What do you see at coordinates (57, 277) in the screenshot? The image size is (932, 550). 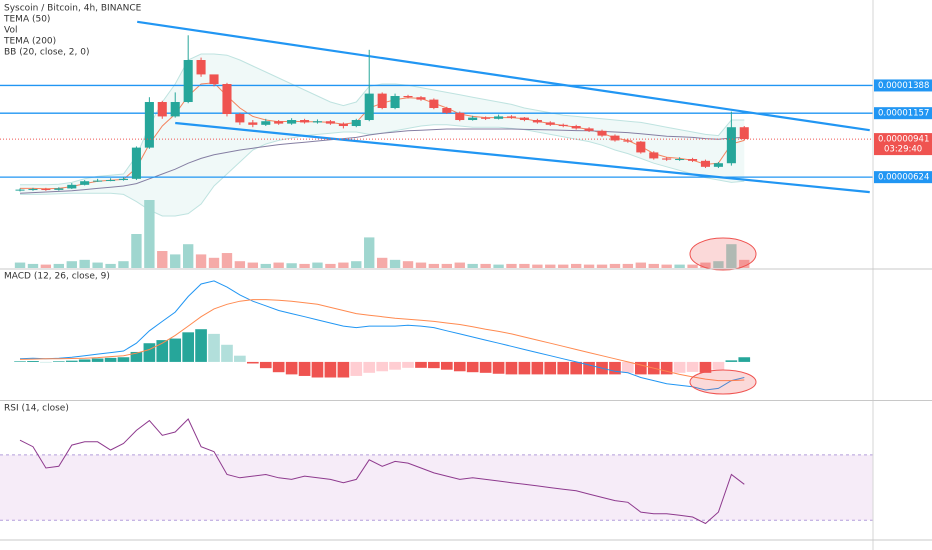 I see `pane-title: MACD (12, 26, close, 9)` at bounding box center [57, 277].